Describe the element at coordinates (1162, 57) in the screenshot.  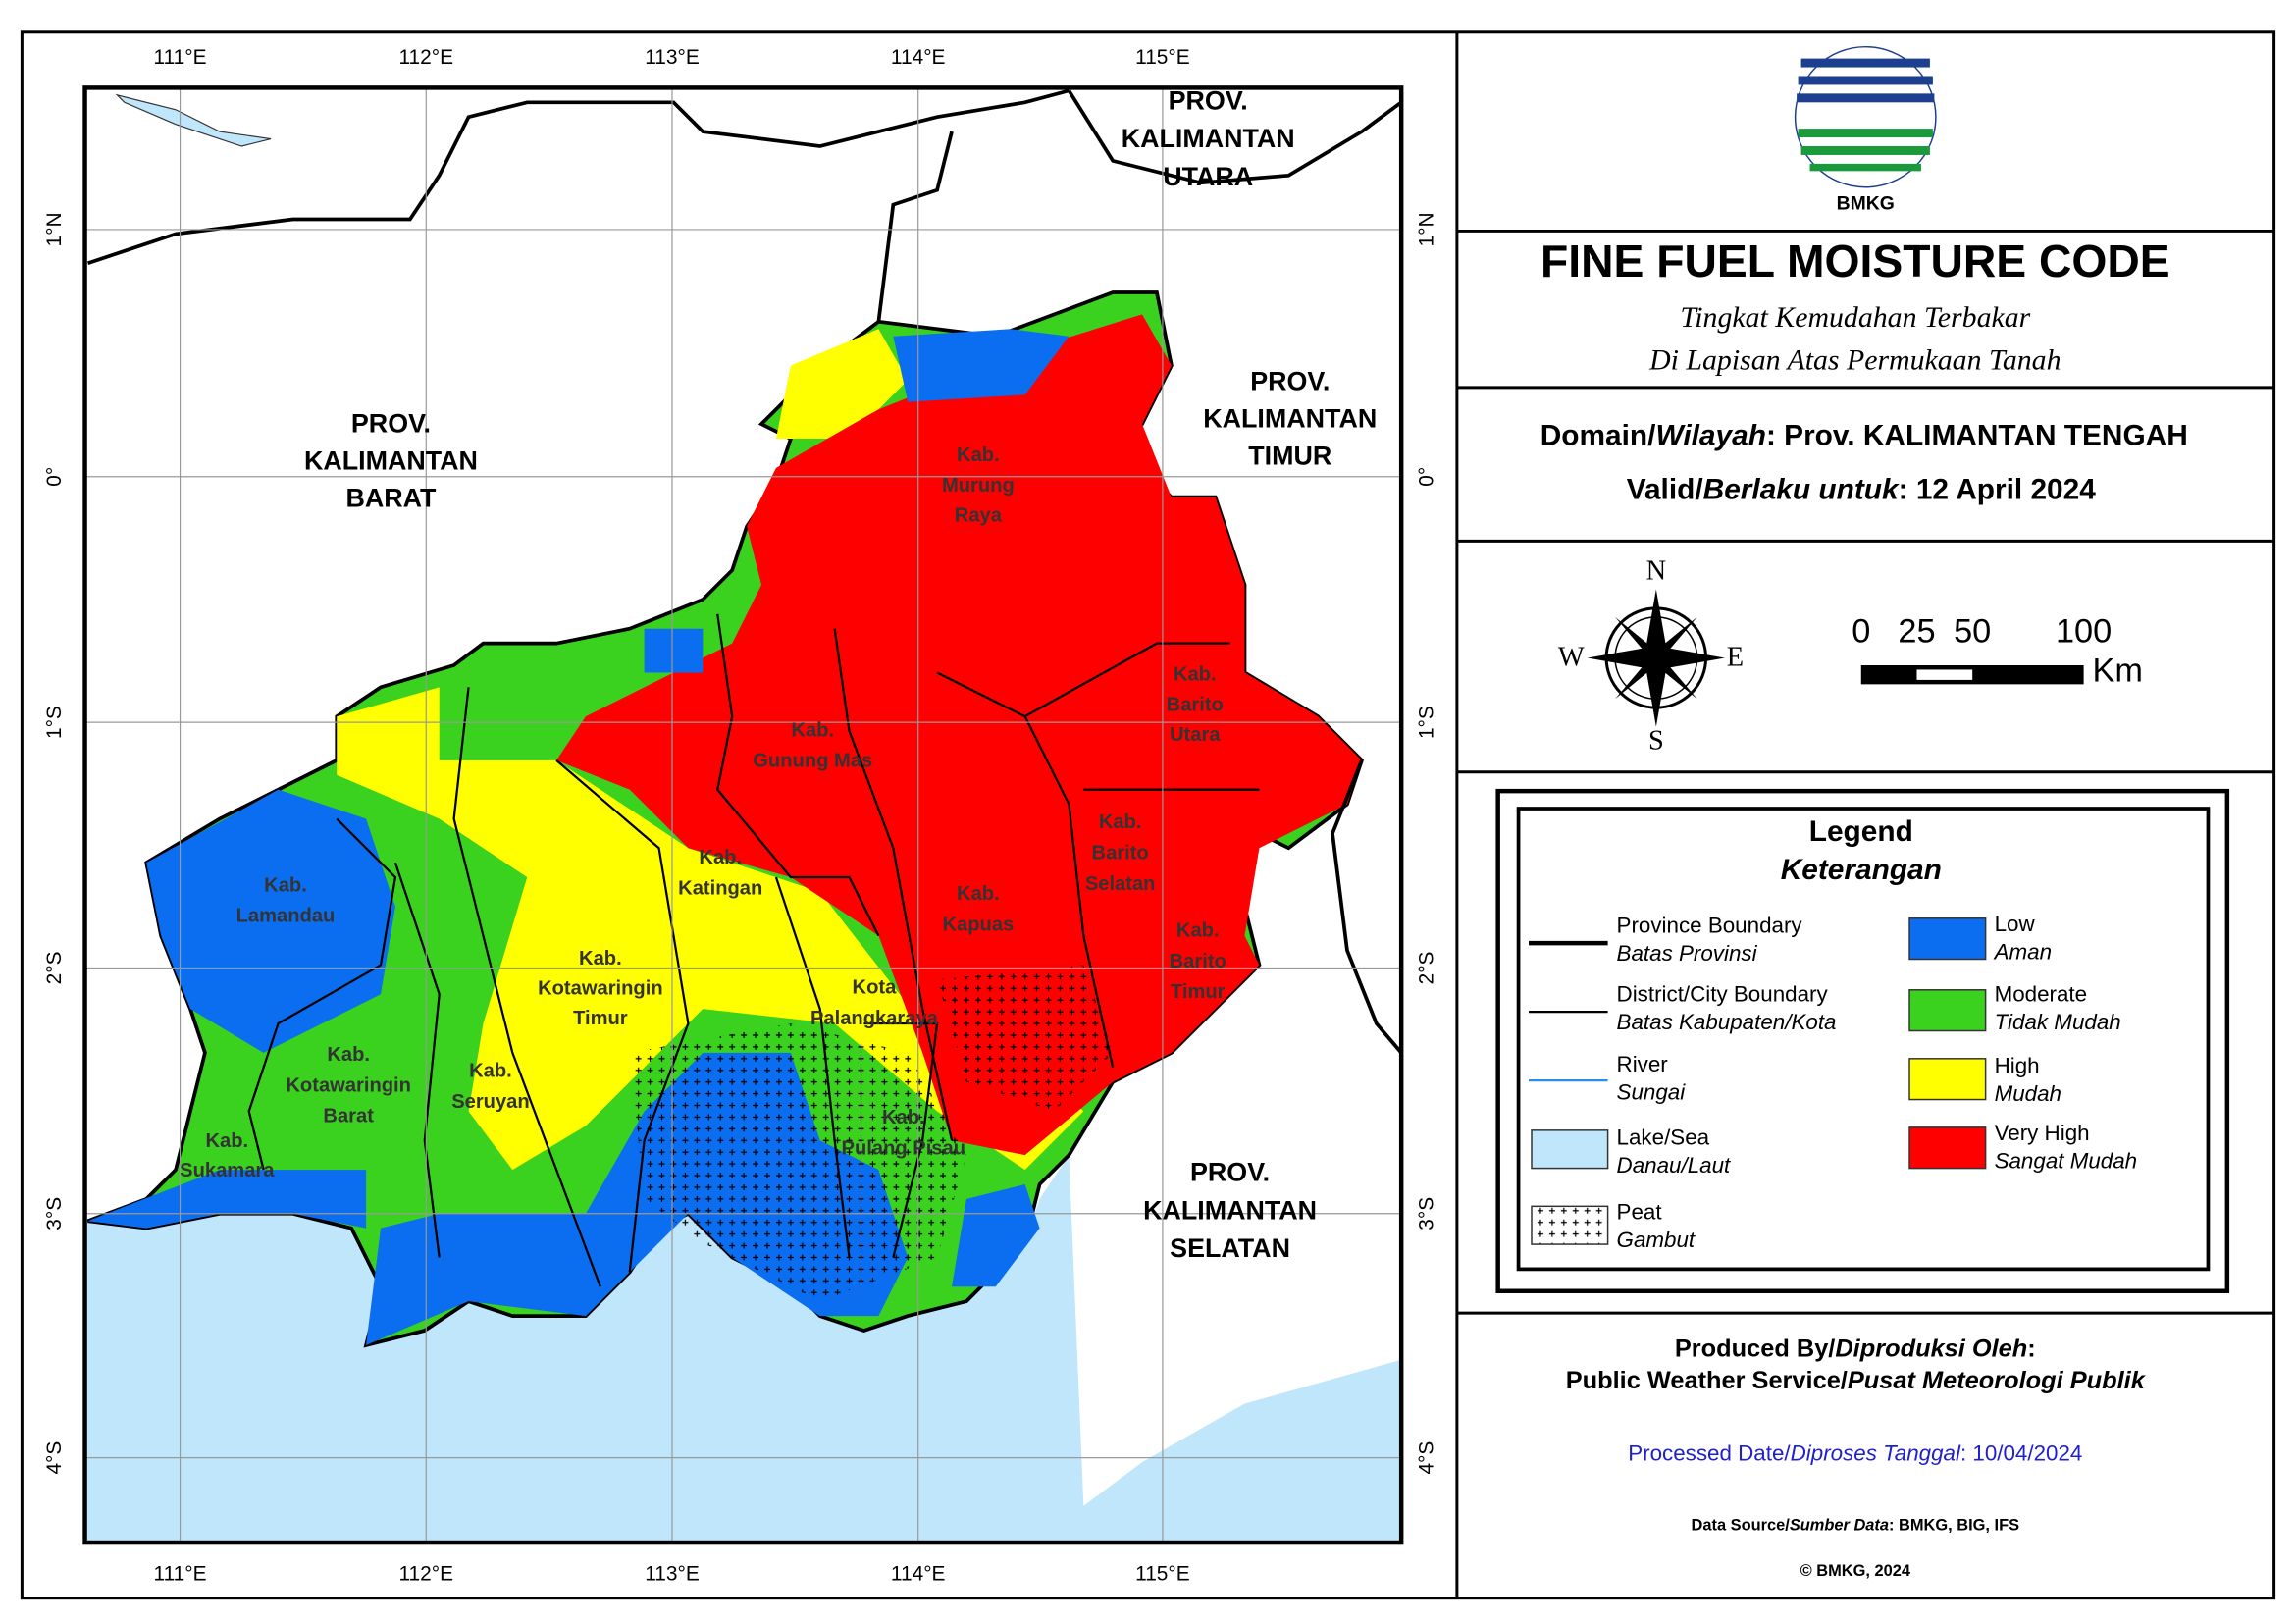
I see `lon-label: 115°E` at that location.